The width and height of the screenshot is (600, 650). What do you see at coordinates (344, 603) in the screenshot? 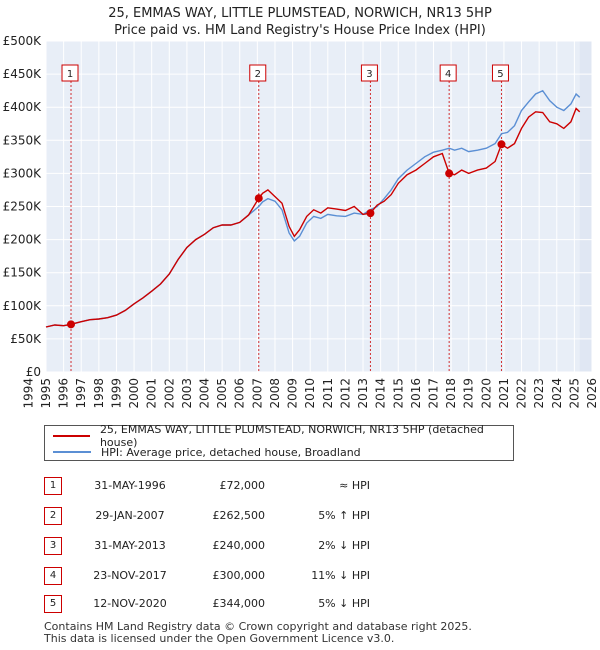
I see `sale-hpi-comparison: 5% ↓ HPI` at bounding box center [344, 603].